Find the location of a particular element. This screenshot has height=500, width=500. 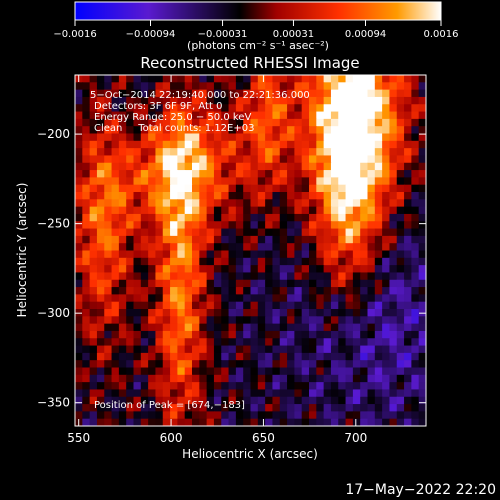

annotation-peak: Position of Peak = [674,−183] is located at coordinates (169, 405).